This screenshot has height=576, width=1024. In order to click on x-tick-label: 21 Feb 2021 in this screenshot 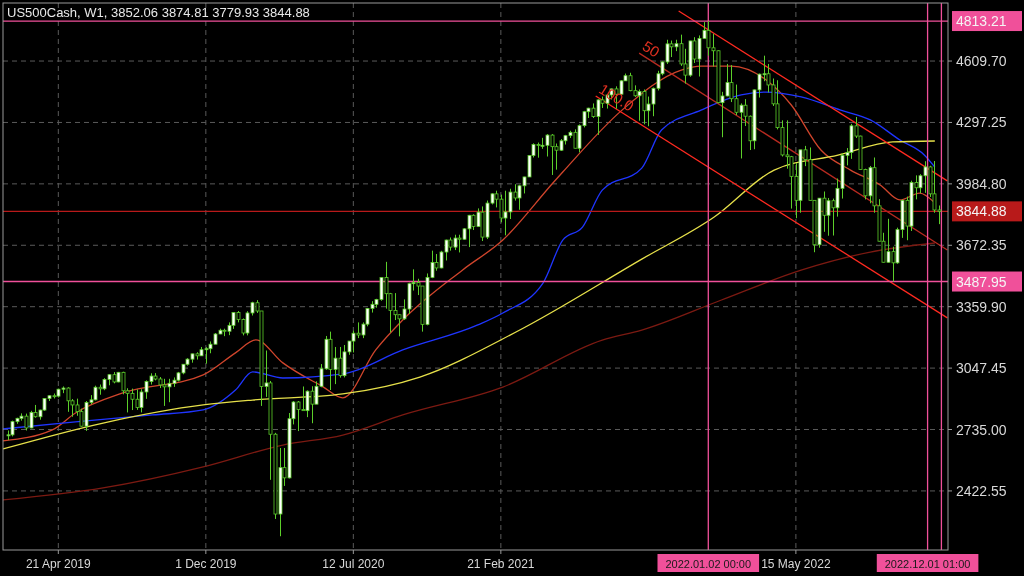, I will do `click(501, 564)`.